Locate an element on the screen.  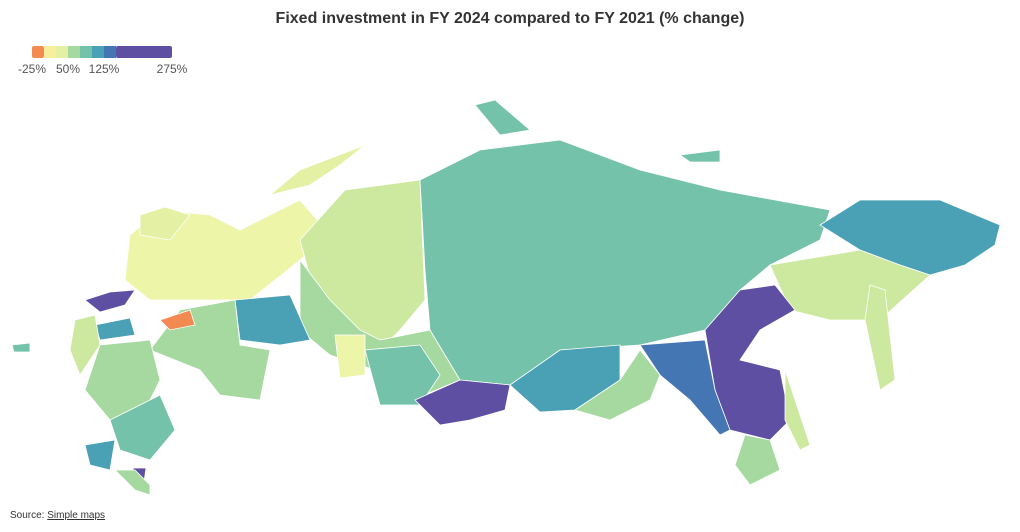
source: Source: Simple maps is located at coordinates (57, 515).